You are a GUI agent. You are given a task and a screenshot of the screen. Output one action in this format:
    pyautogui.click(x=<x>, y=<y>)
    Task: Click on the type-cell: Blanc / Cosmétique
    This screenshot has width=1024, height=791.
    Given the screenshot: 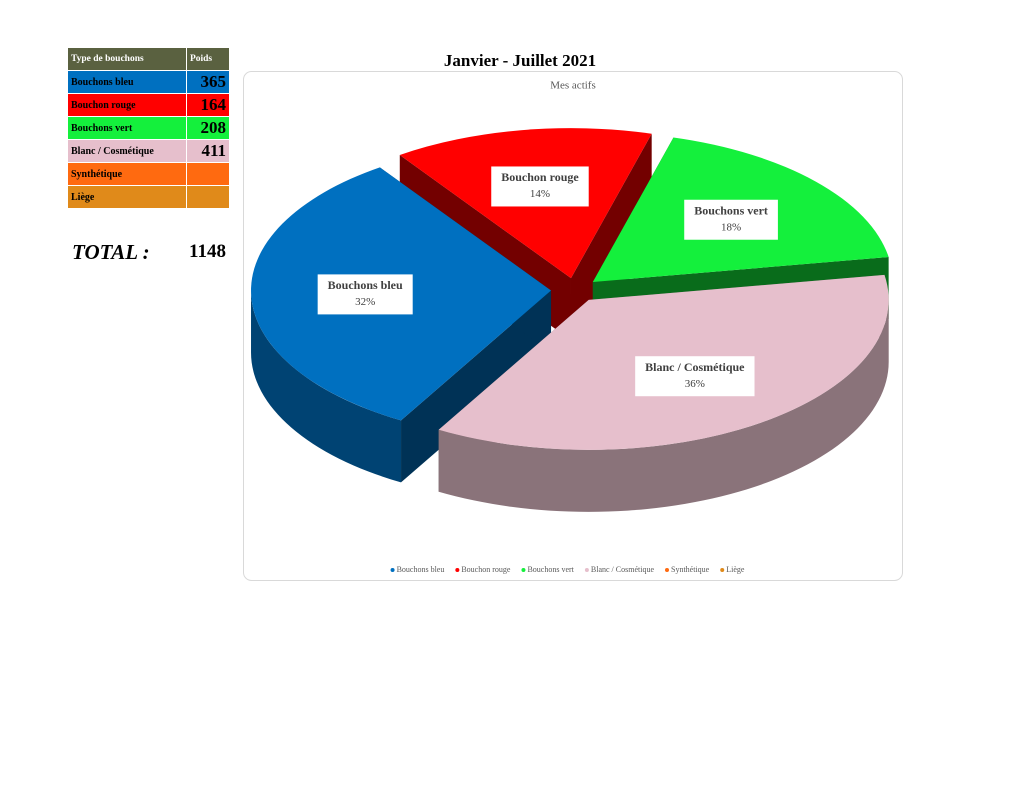 What is the action you would take?
    pyautogui.click(x=127, y=151)
    